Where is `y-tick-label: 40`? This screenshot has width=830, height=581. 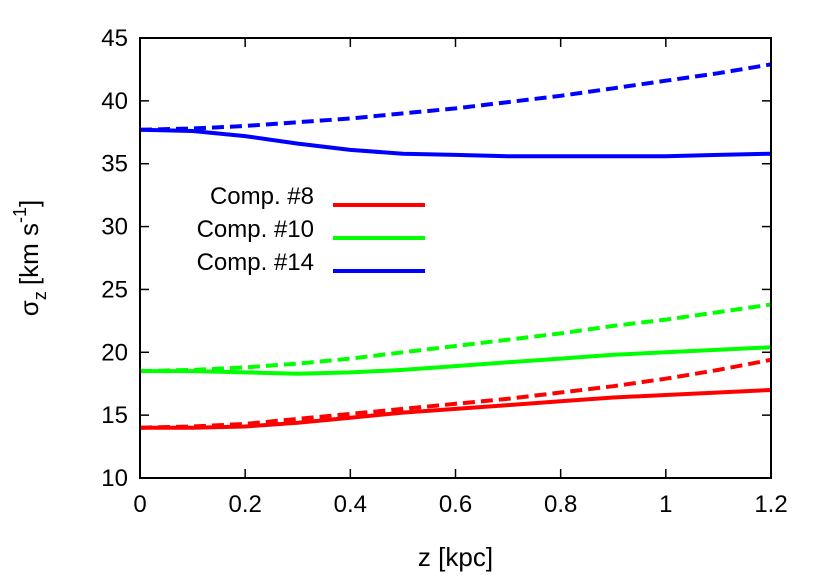 y-tick-label: 40 is located at coordinates (114, 101).